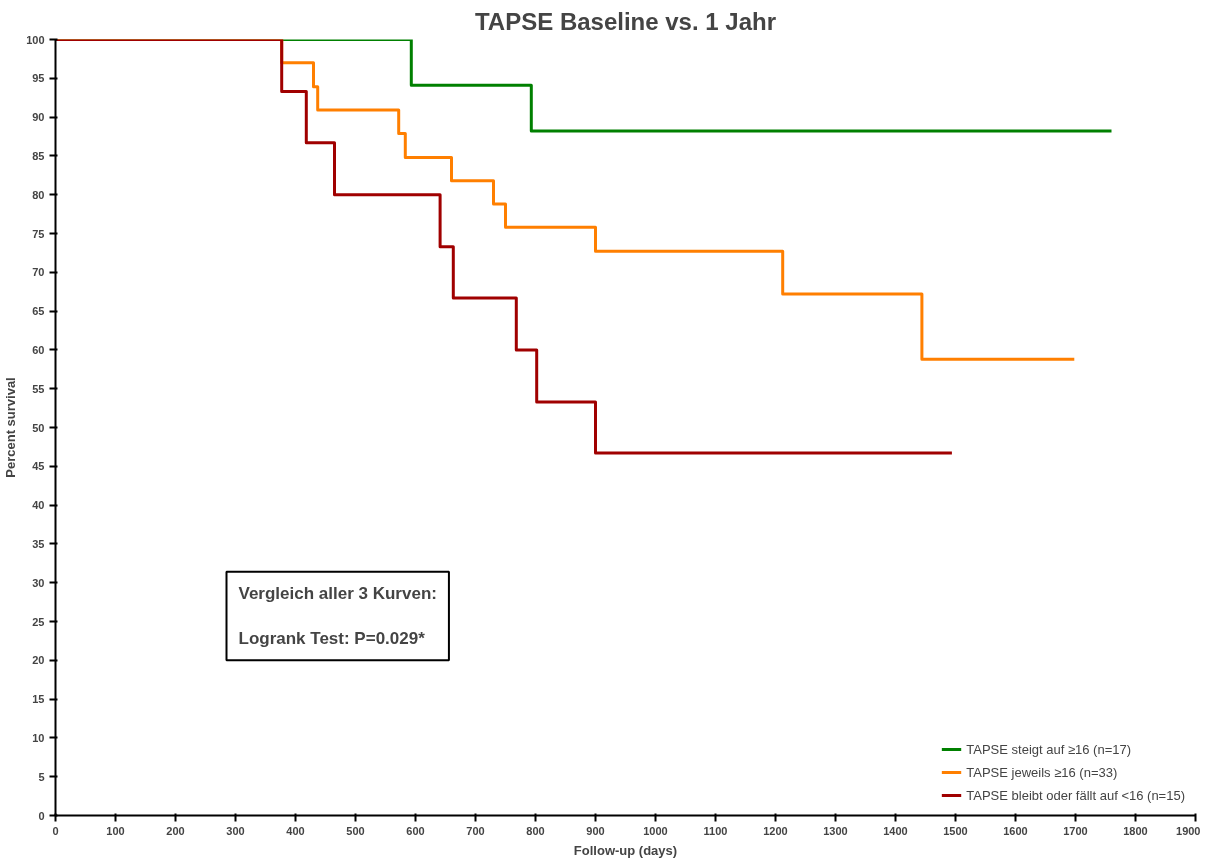 The height and width of the screenshot is (866, 1207). I want to click on x-tick-label: 1200, so click(775, 830).